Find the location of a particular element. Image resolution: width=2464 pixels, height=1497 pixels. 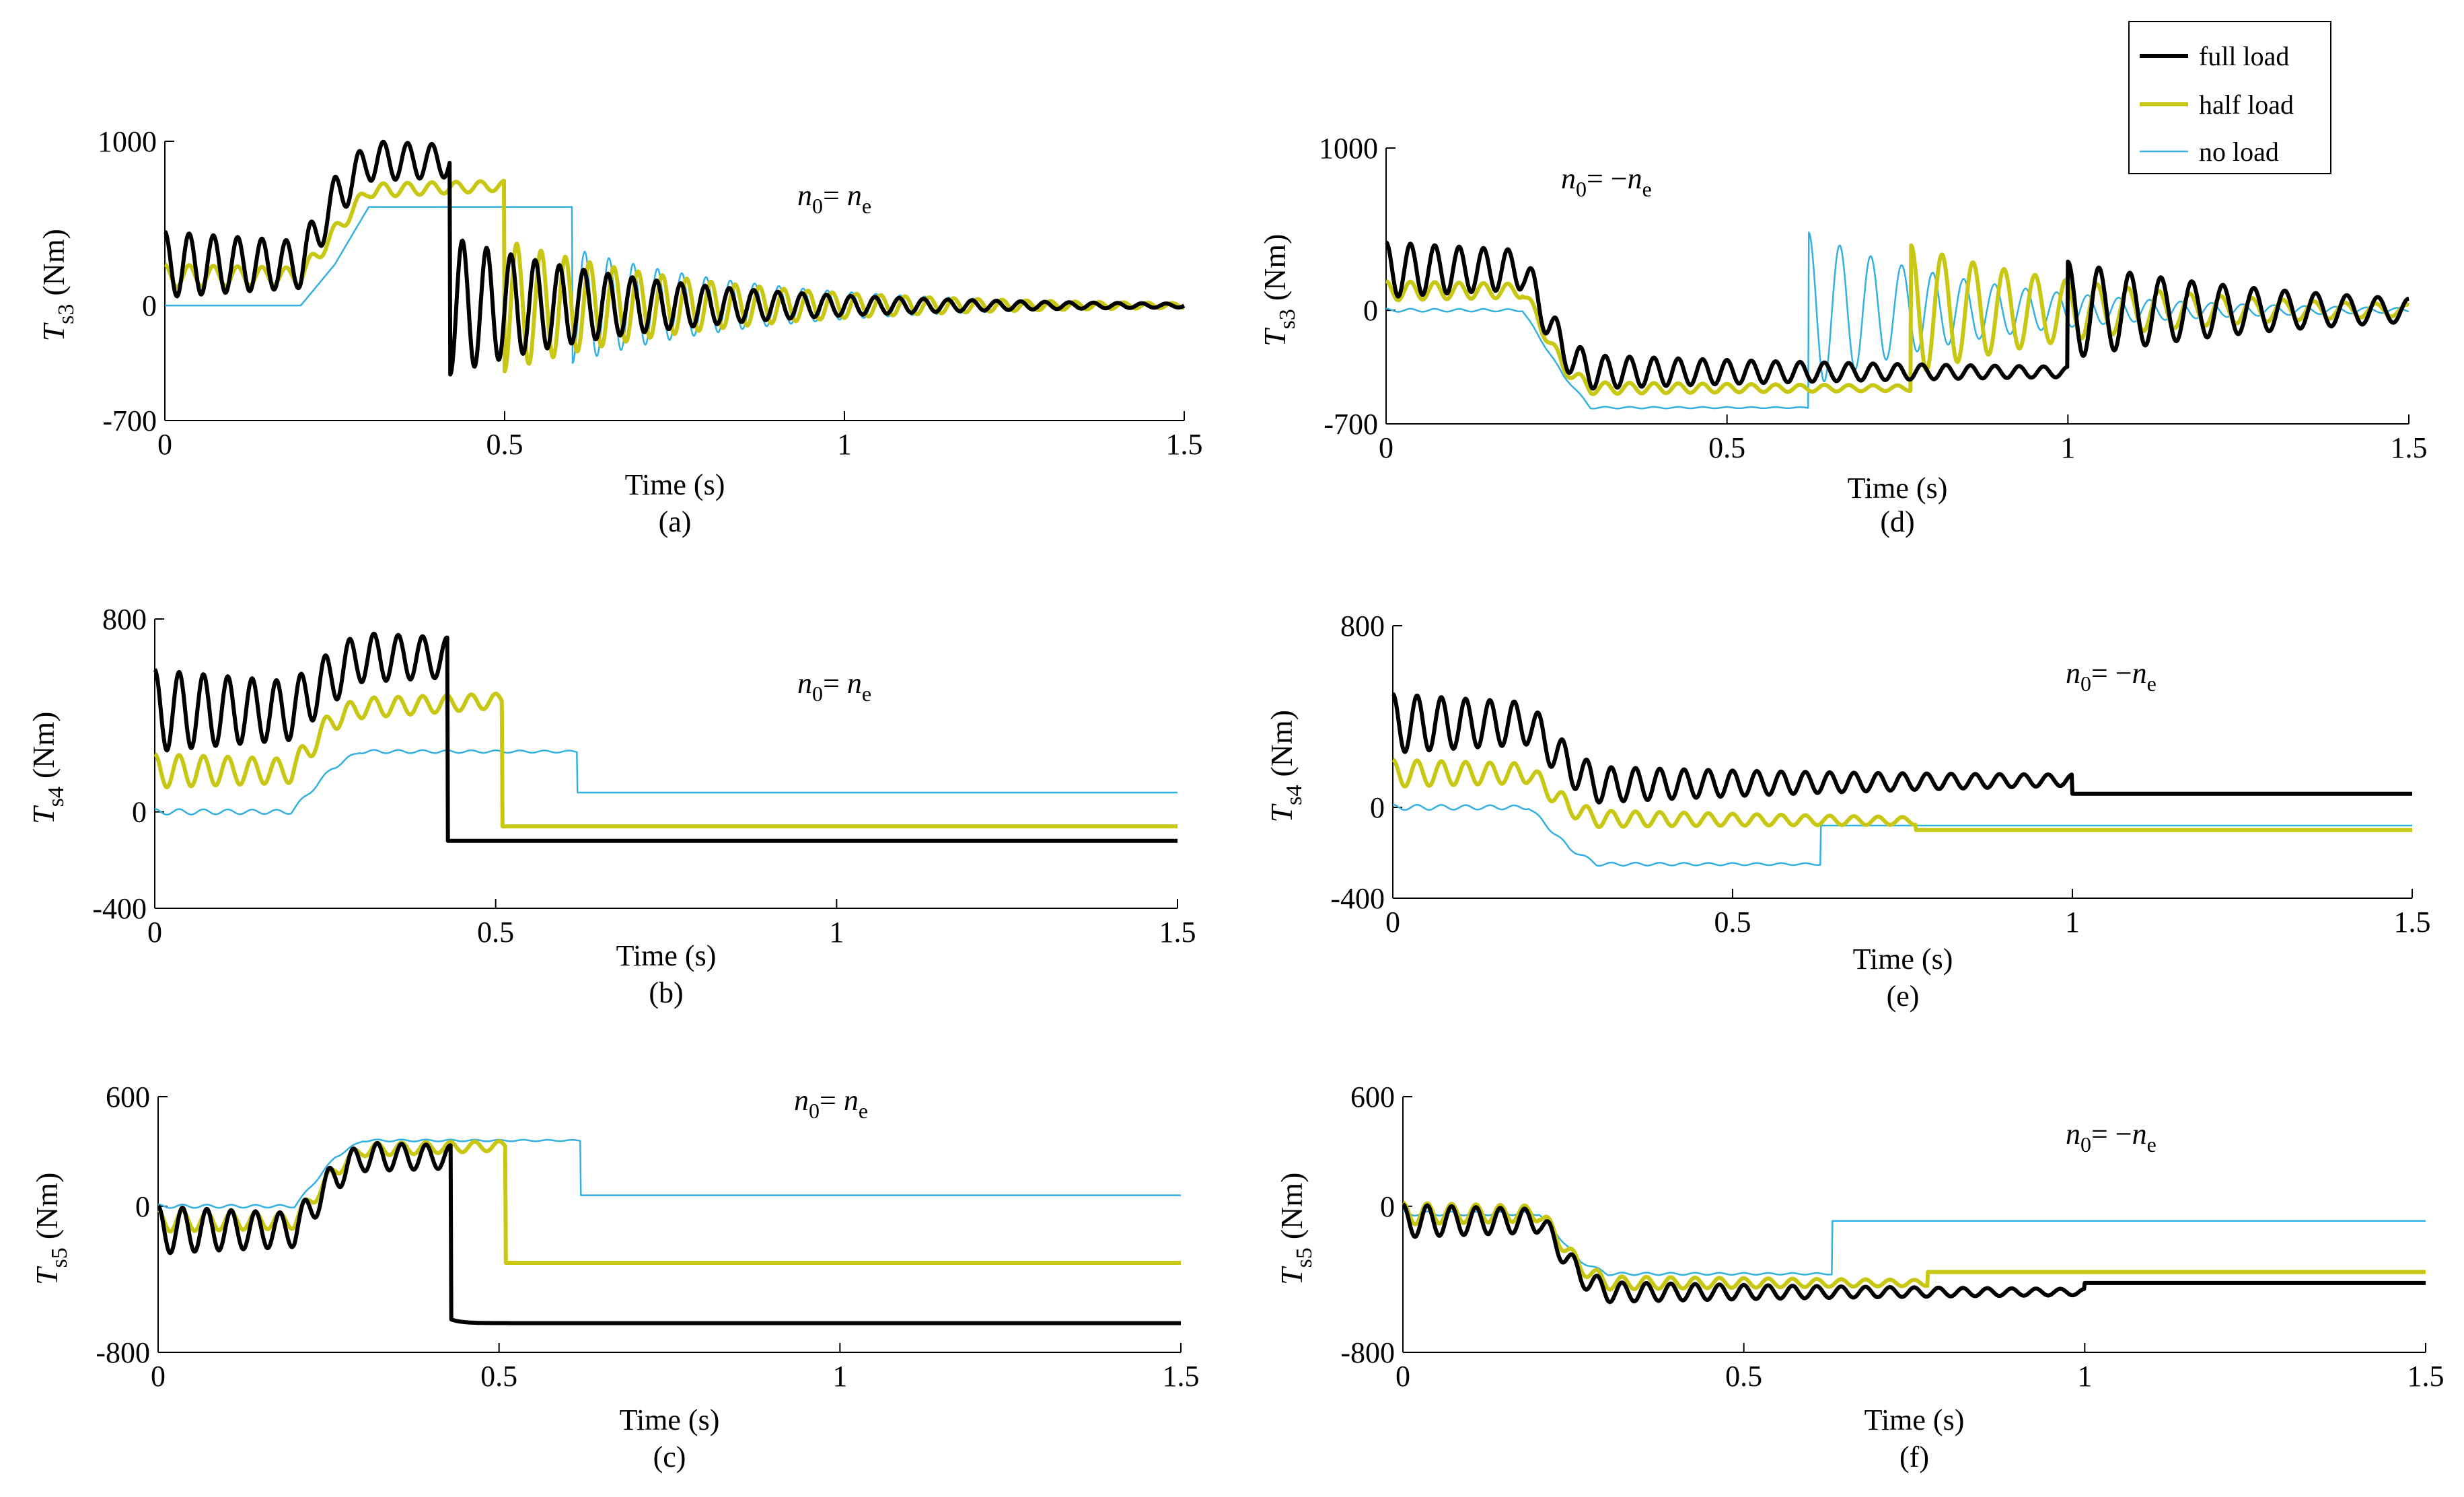

y-tick-label-f-0: 600 is located at coordinates (1372, 1097).